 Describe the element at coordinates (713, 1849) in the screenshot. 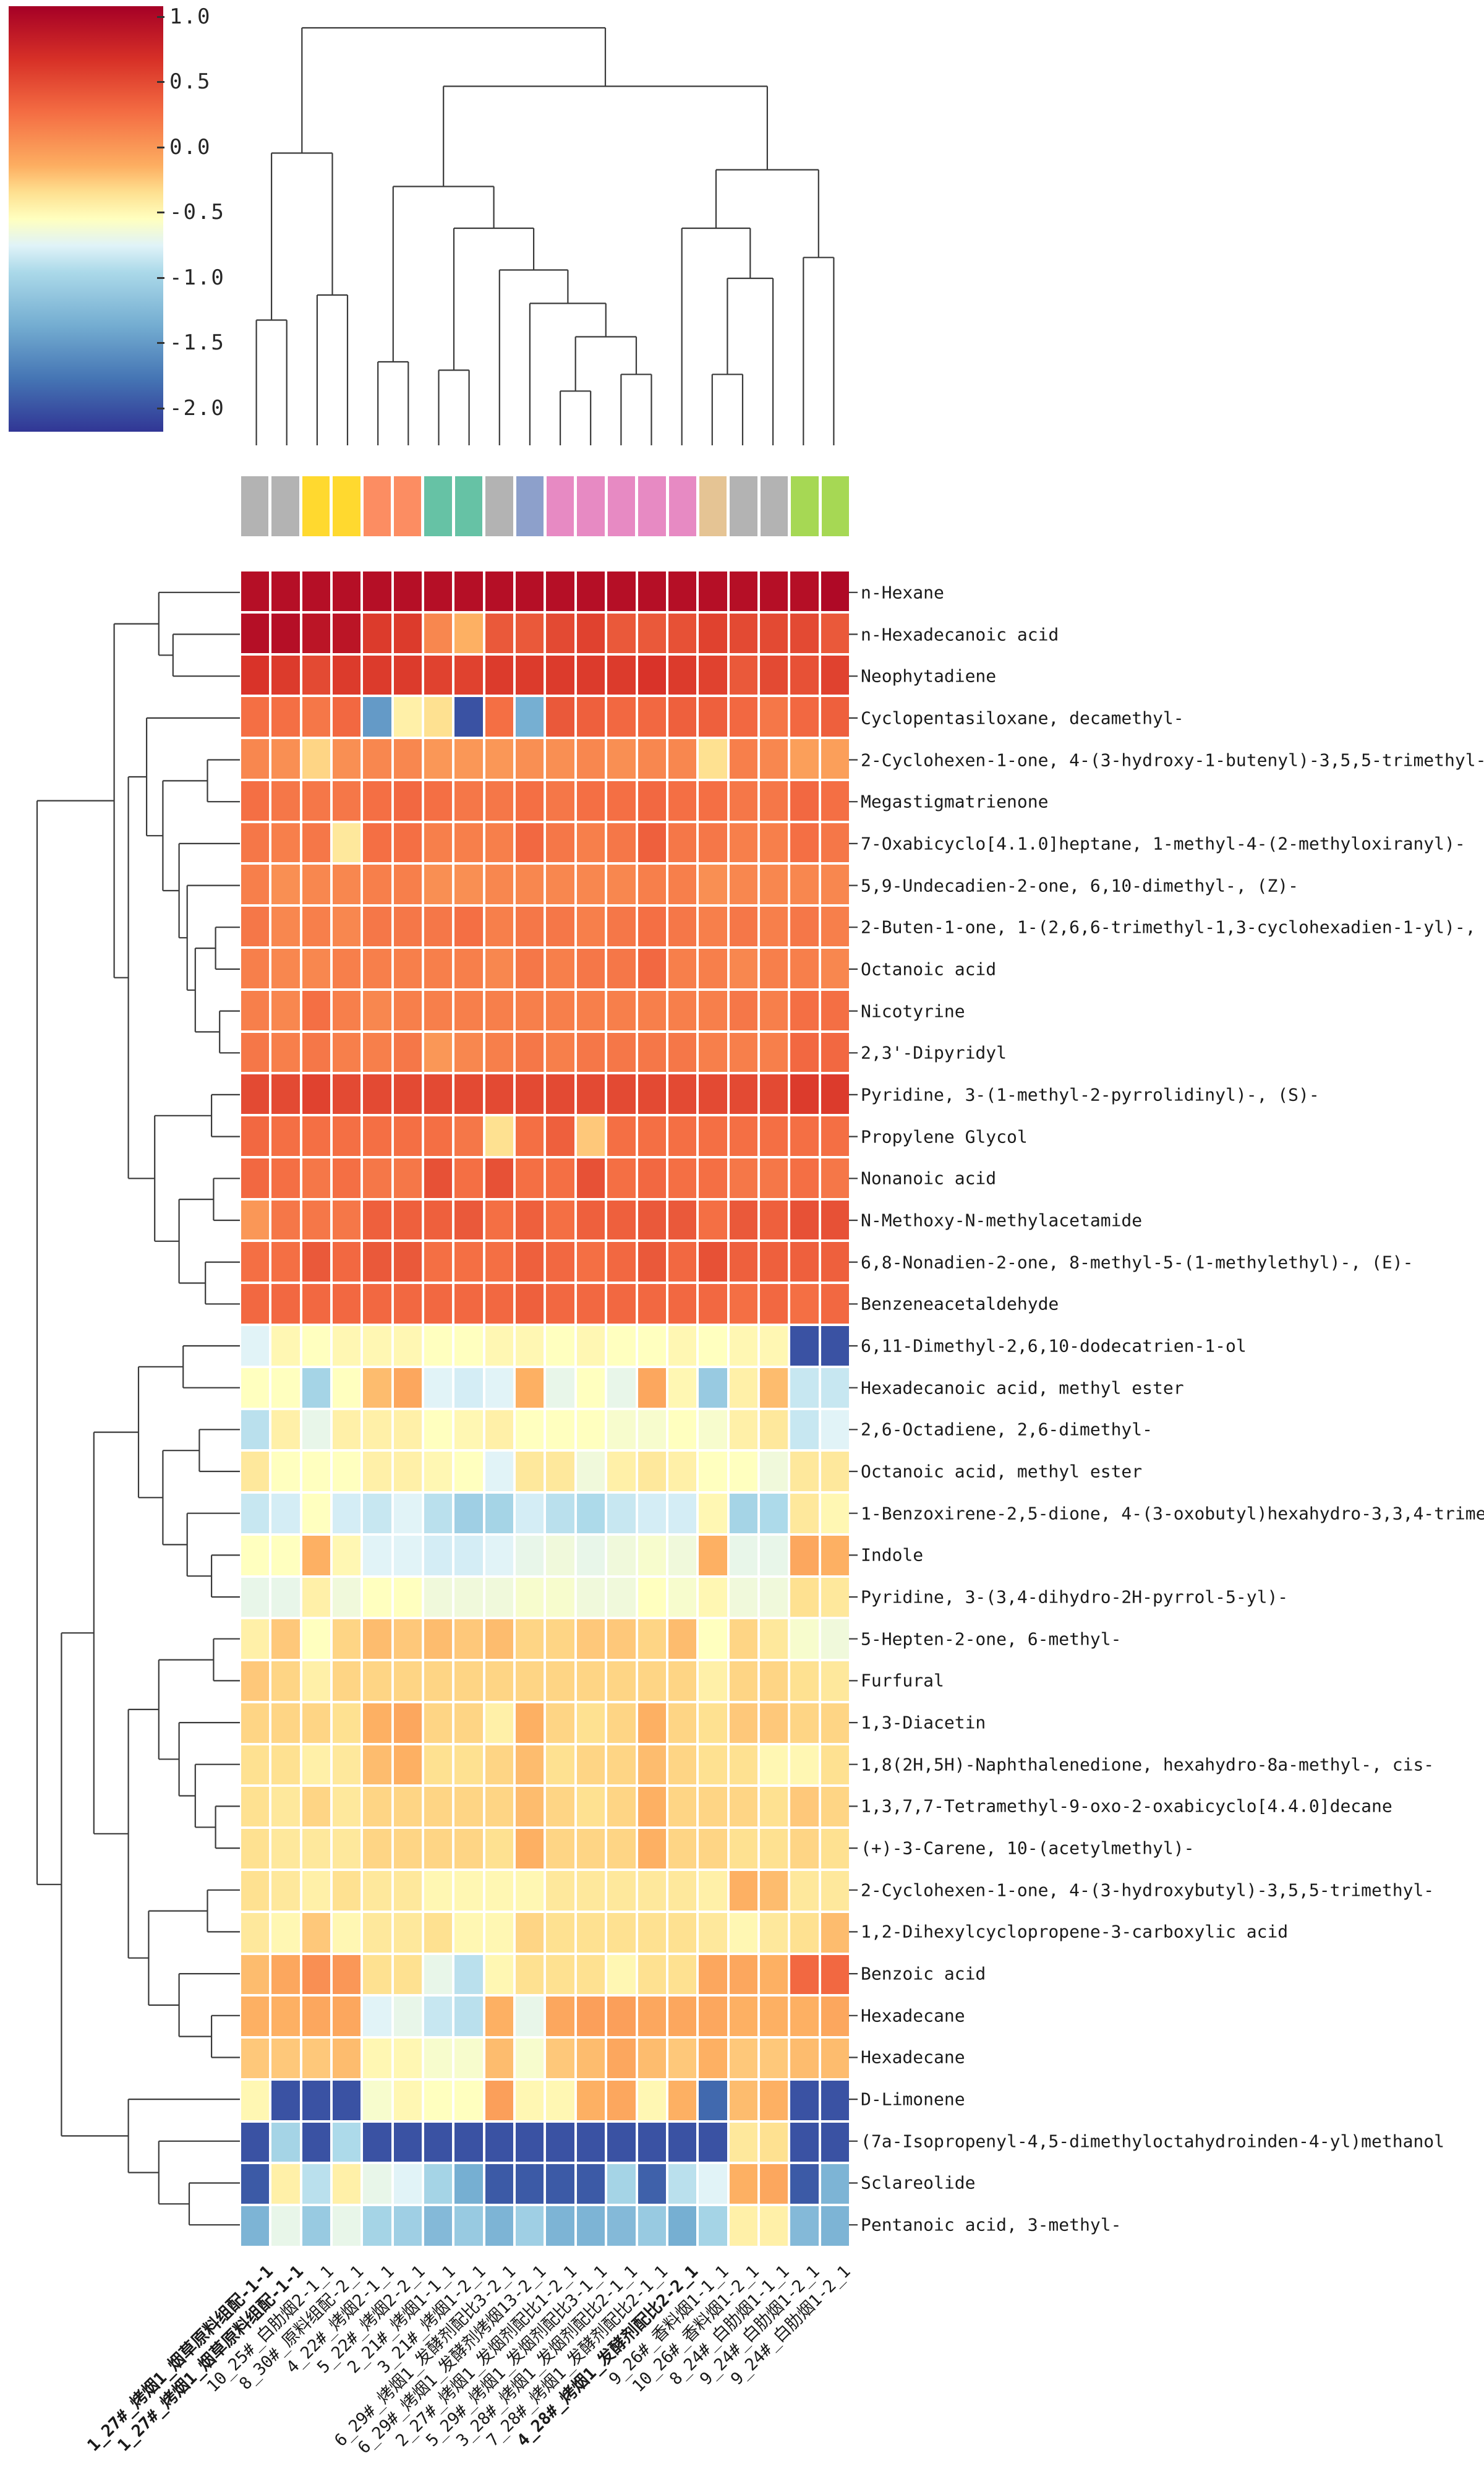

I see `heatmap-cell-r31-c16` at that location.